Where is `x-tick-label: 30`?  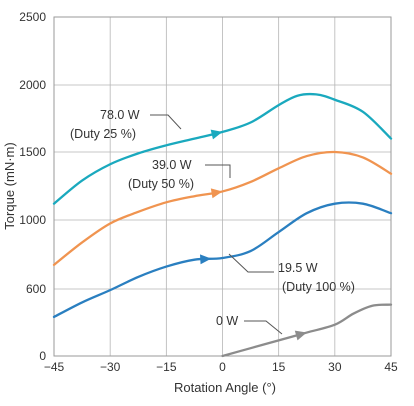
x-tick-label: 30 is located at coordinates (335, 367).